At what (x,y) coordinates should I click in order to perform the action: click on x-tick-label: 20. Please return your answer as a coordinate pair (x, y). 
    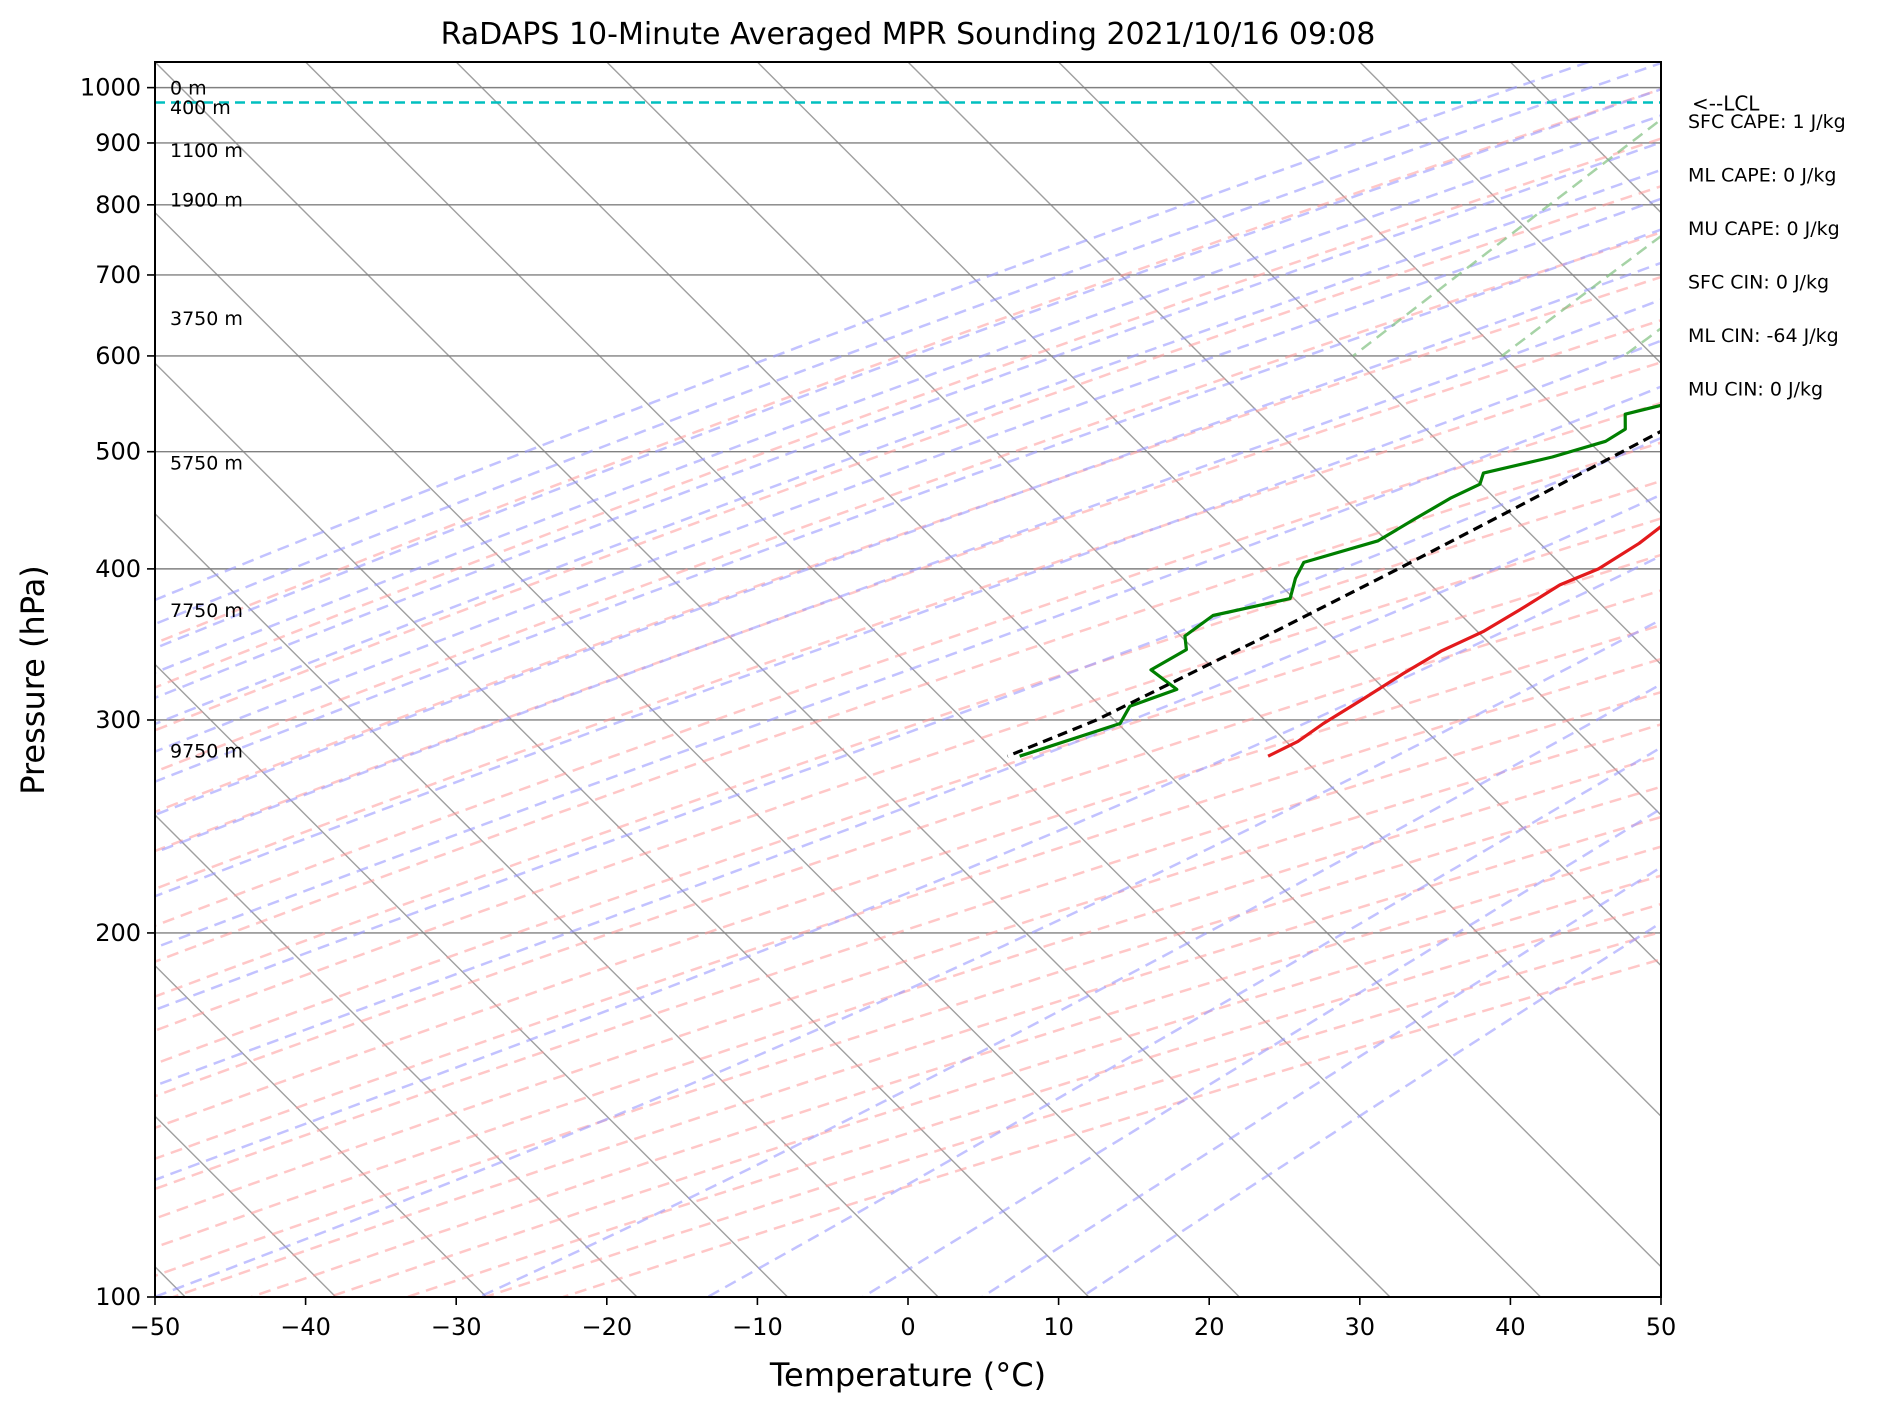
    Looking at the image, I should click on (1209, 1327).